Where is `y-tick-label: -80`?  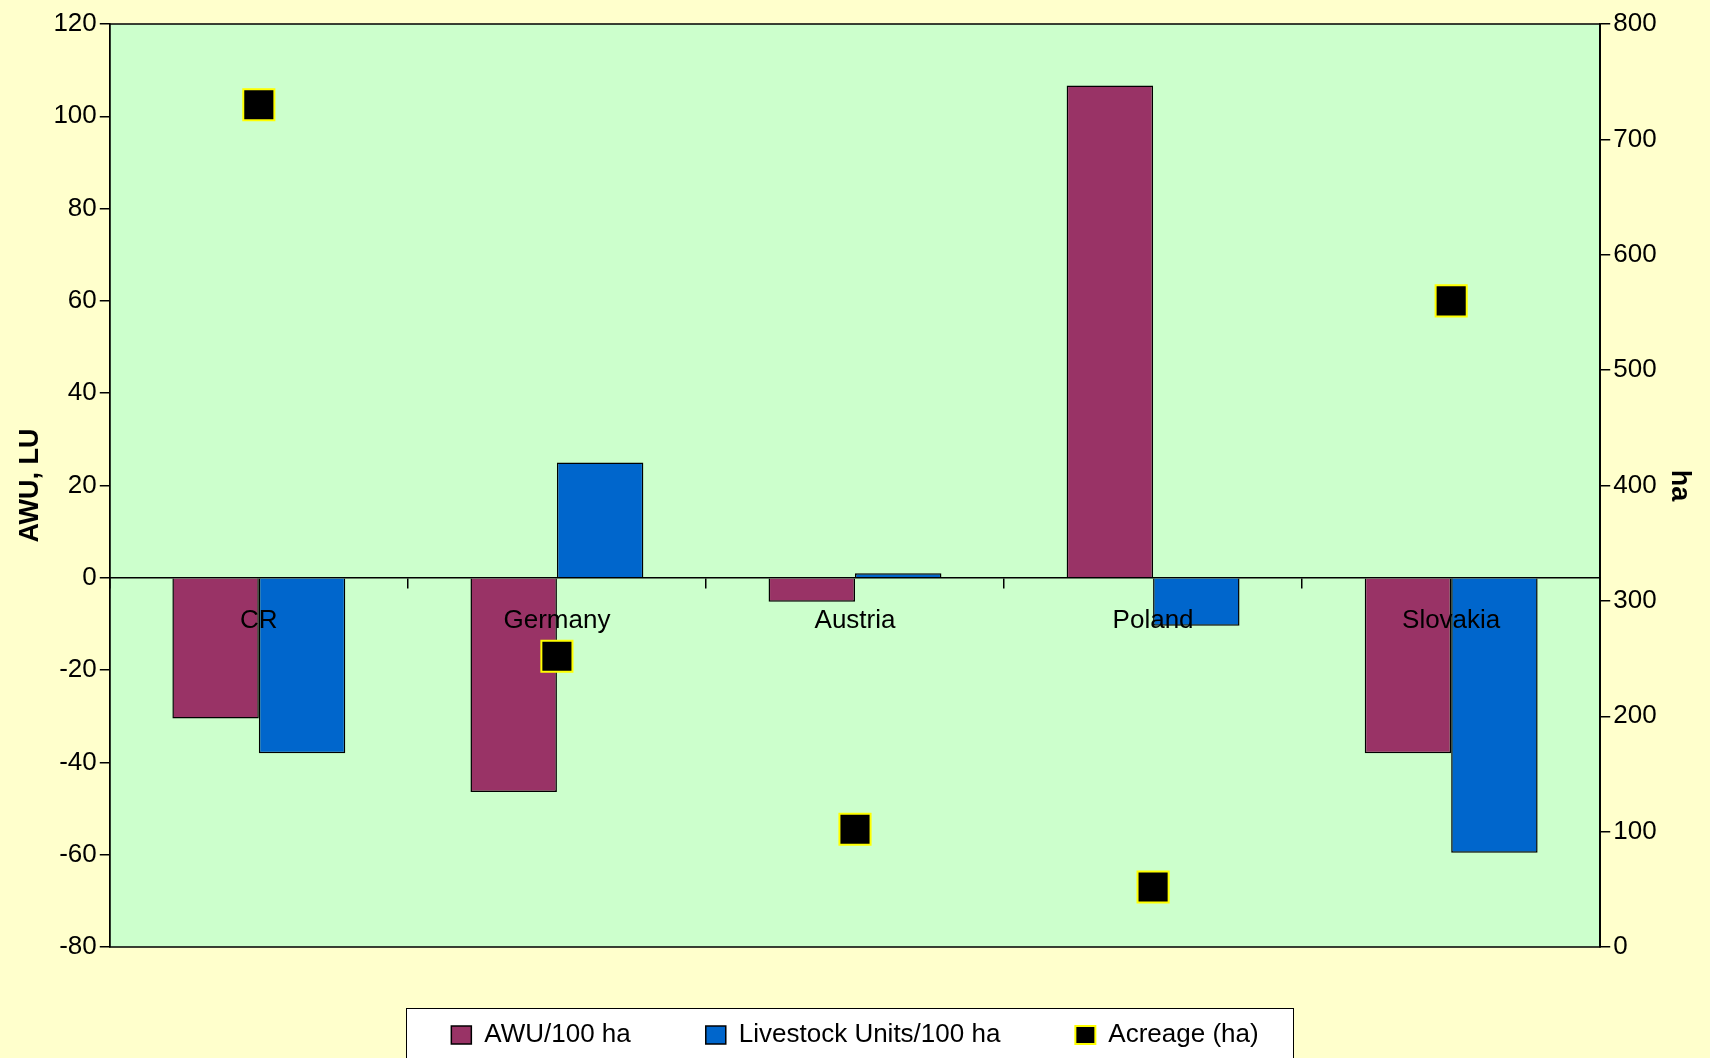
y-tick-label: -80 is located at coordinates (78, 945).